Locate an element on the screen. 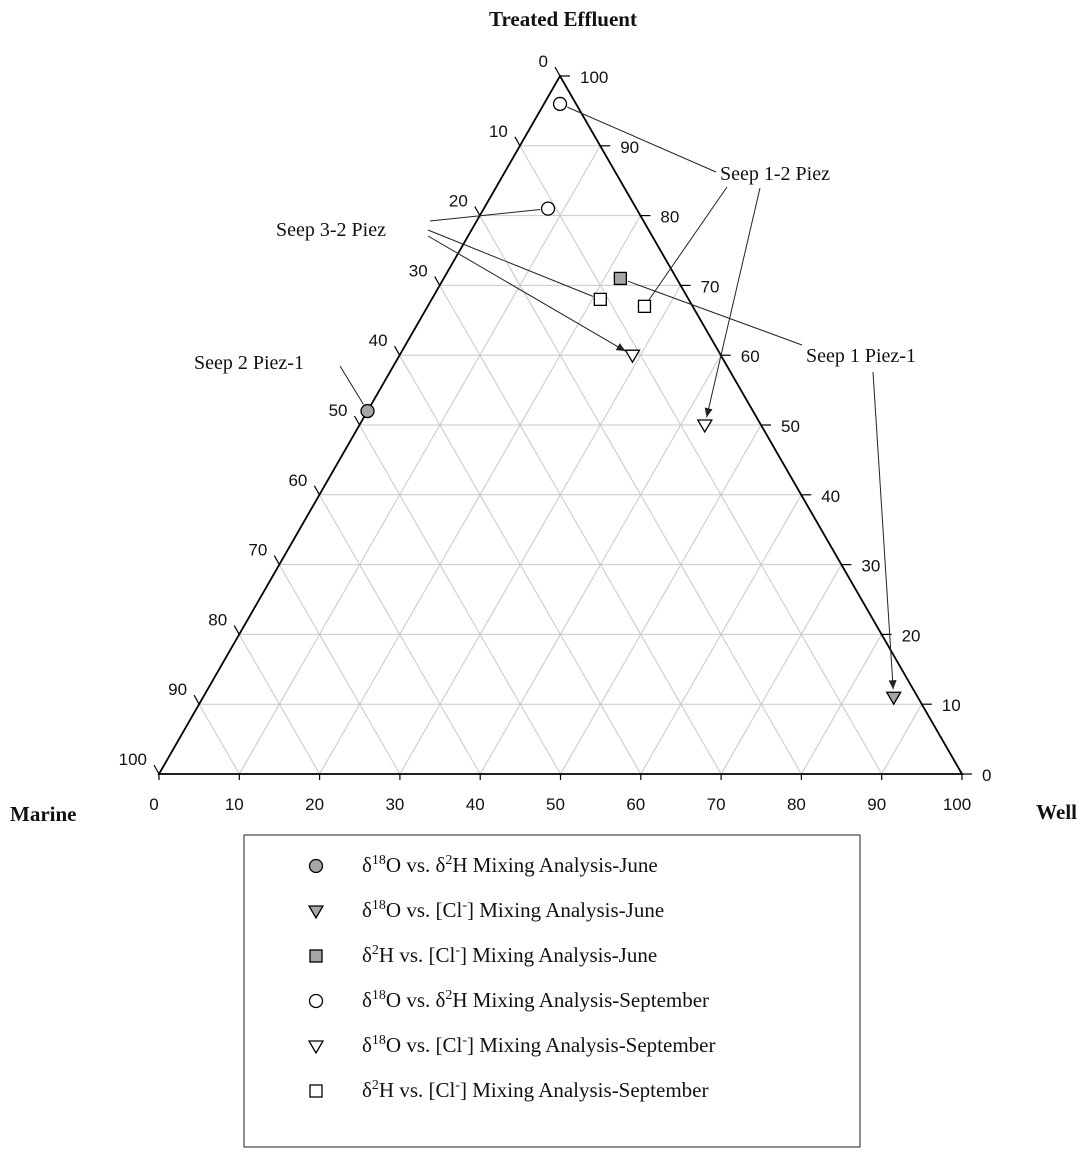 This screenshot has height=1154, width=1086. tick-label-left: 30 is located at coordinates (418, 270).